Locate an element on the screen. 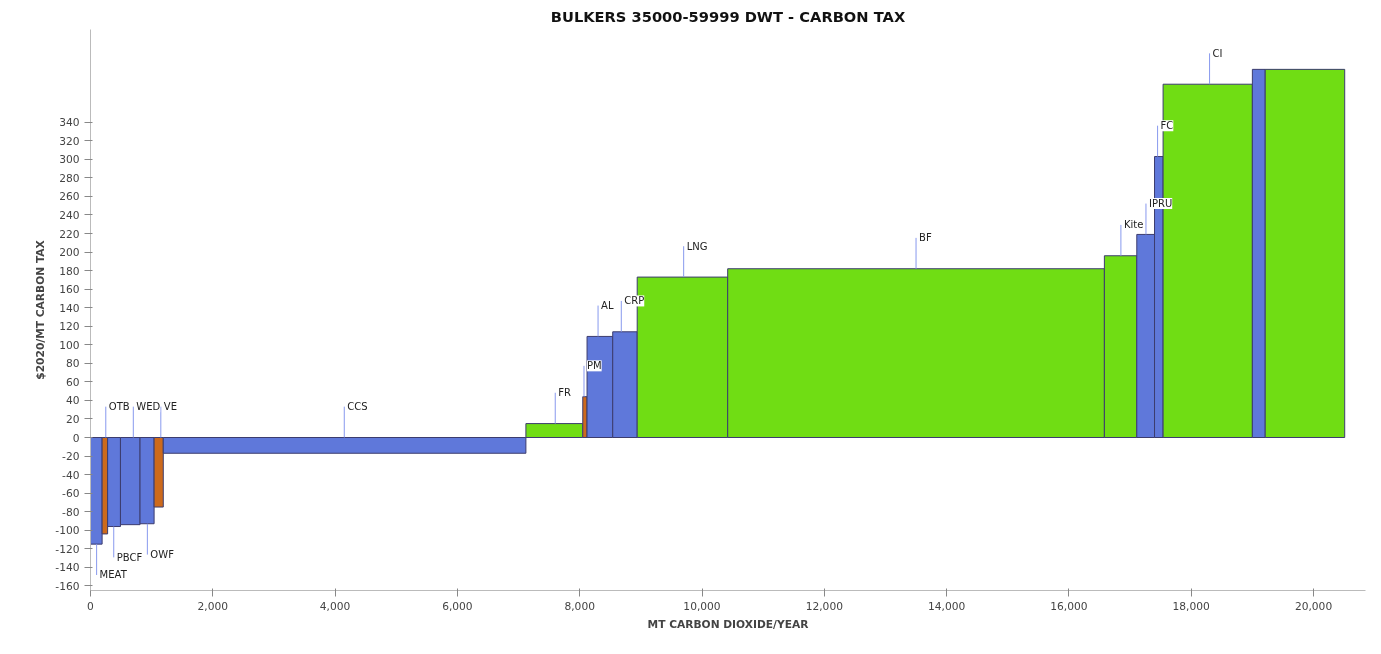  annotation: IPRU is located at coordinates (1160, 204).